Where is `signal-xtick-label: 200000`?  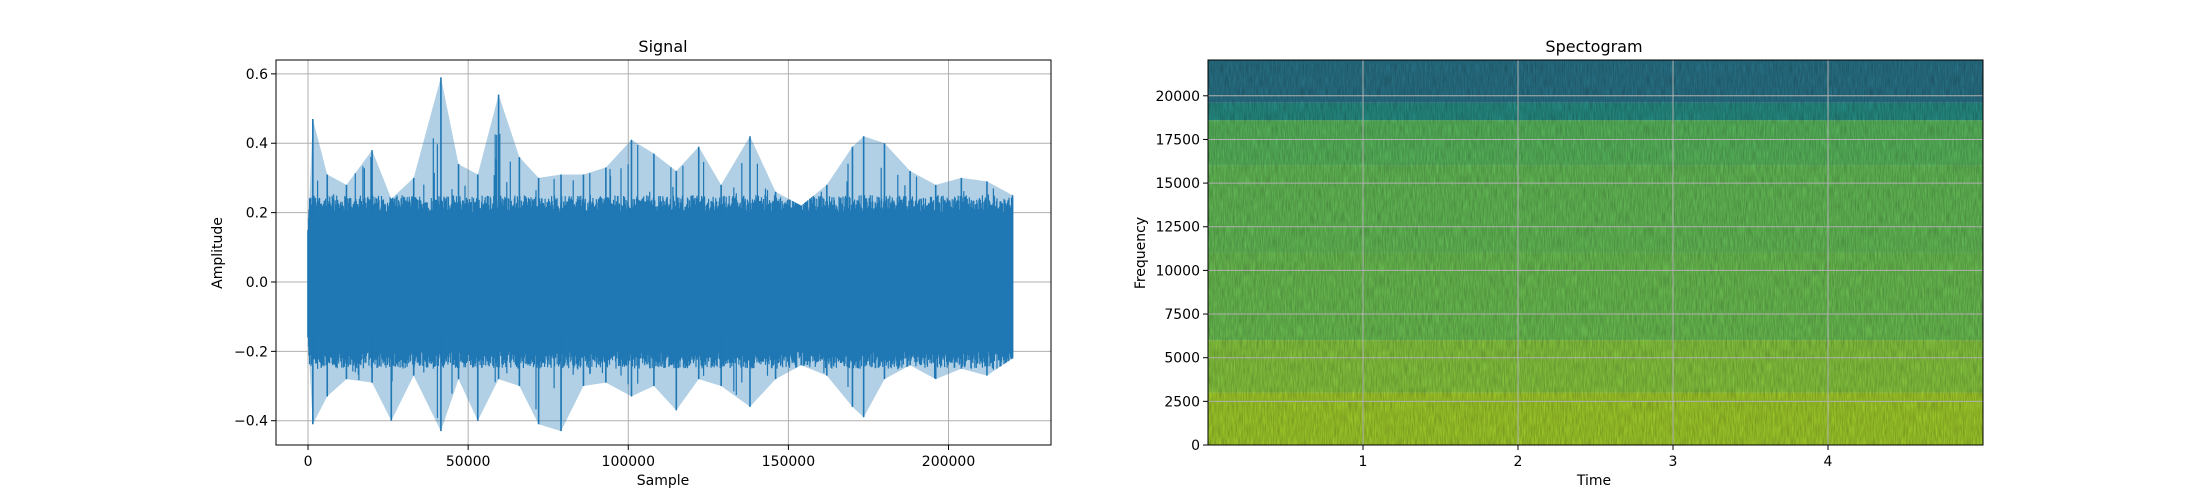 signal-xtick-label: 200000 is located at coordinates (948, 462).